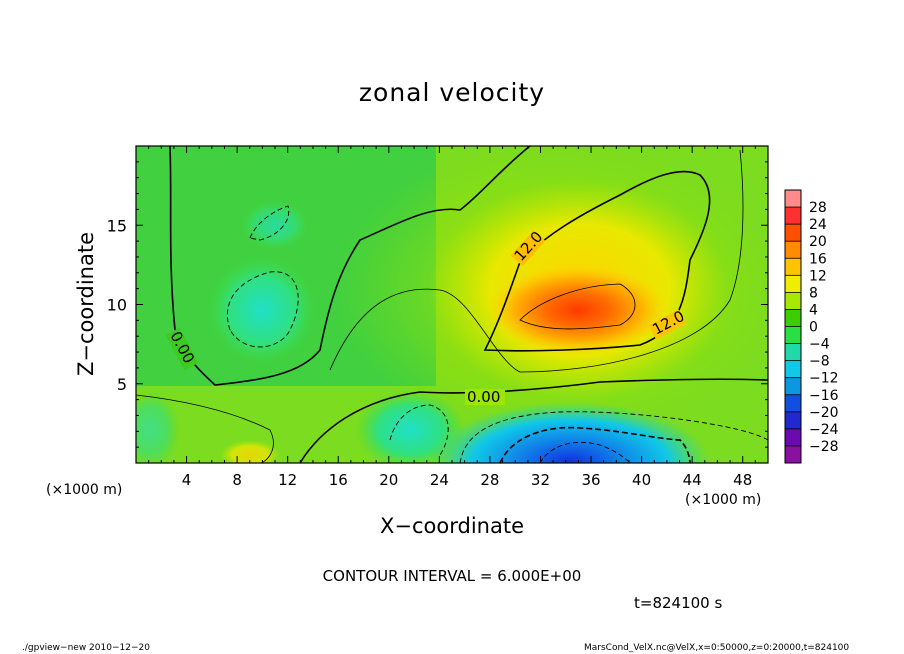 This screenshot has height=654, width=904. What do you see at coordinates (262, 309) in the screenshot?
I see `contour-neg6-a` at bounding box center [262, 309].